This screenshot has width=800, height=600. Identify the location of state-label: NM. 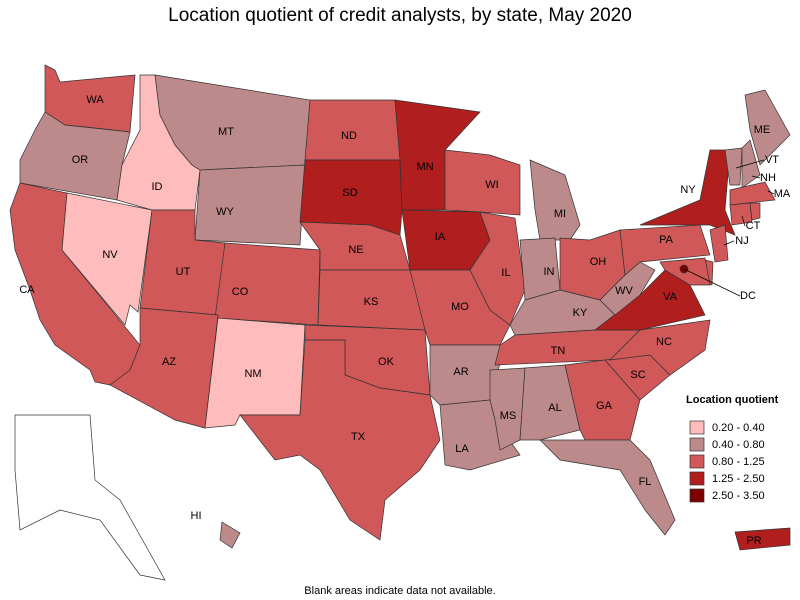
(252, 374).